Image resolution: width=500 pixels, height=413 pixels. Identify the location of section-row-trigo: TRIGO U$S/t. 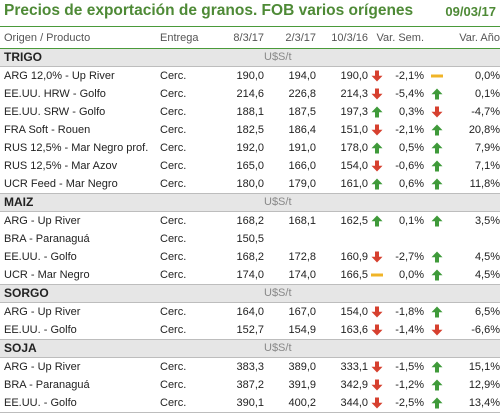
(250, 57).